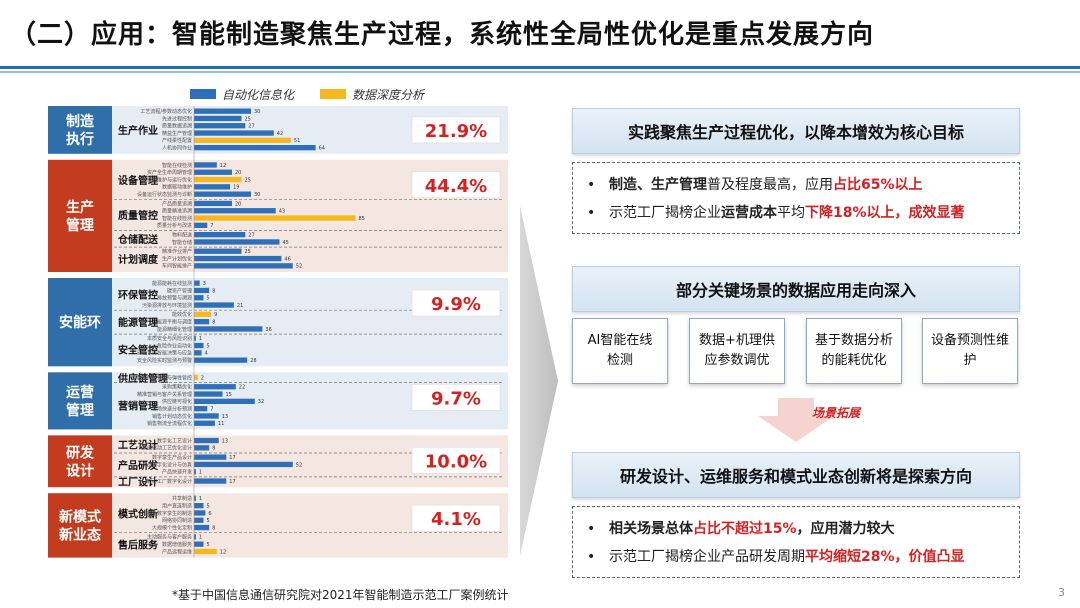 The height and width of the screenshot is (608, 1080). Describe the element at coordinates (174, 440) in the screenshot. I see `bar-category-label: 数字化工艺设计` at that location.